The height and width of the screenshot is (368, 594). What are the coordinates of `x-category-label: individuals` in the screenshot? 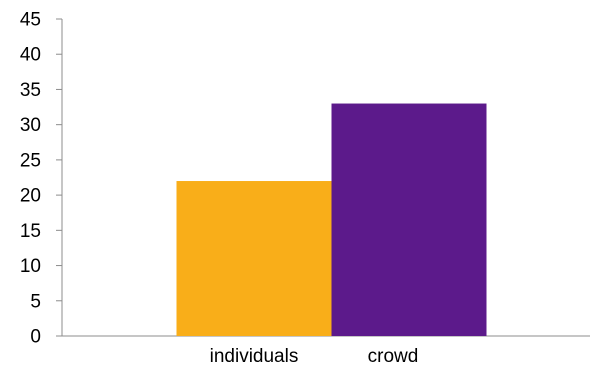 It's located at (254, 356).